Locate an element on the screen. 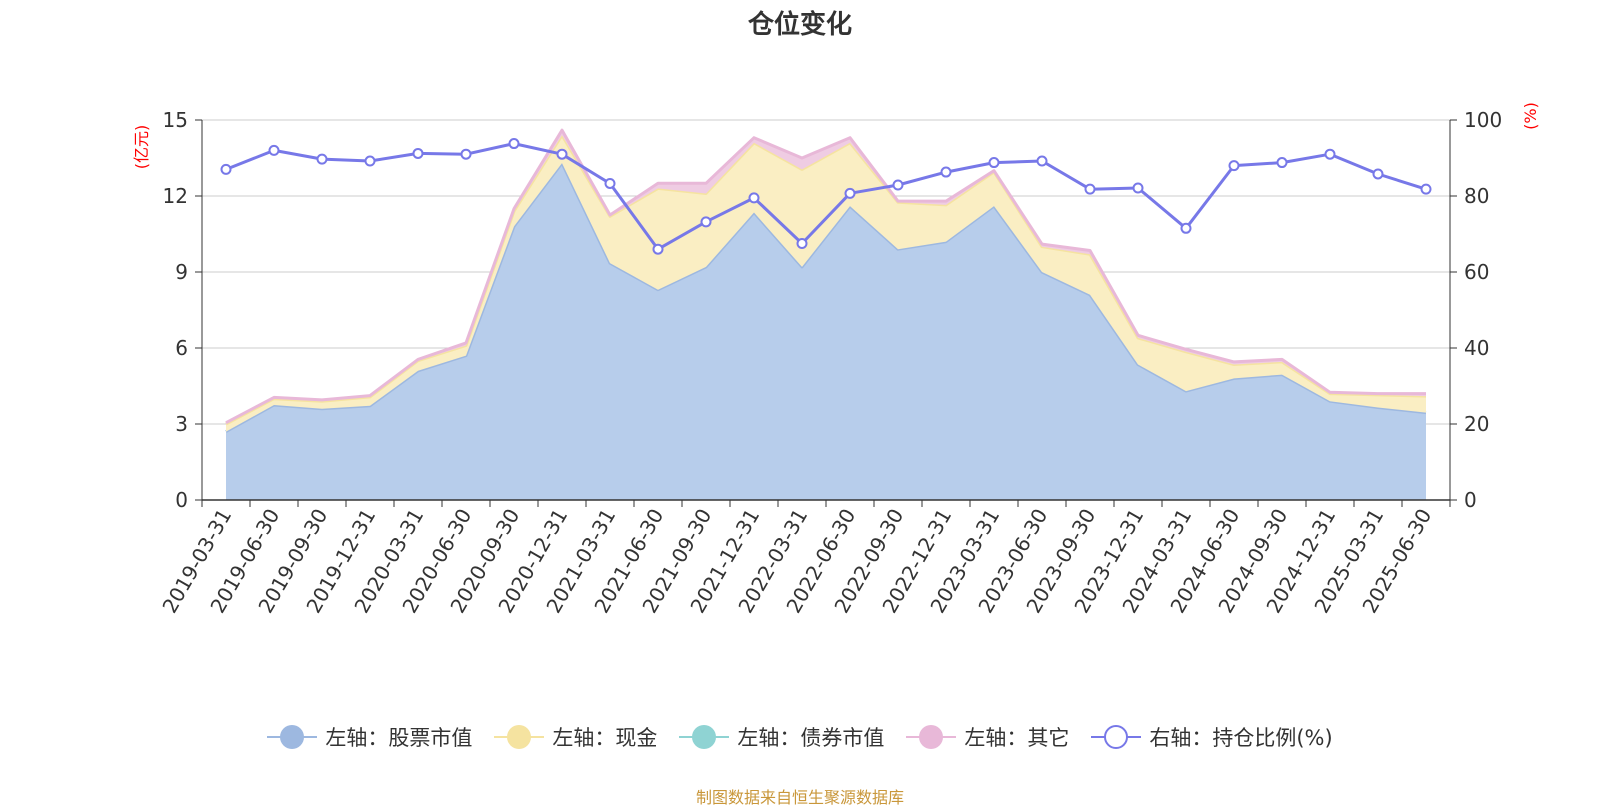  legend-label: 左轴：债券市值 is located at coordinates (811, 738).